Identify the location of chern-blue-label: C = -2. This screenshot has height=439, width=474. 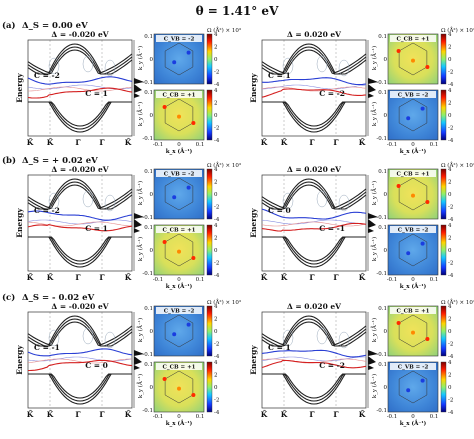
(47, 75).